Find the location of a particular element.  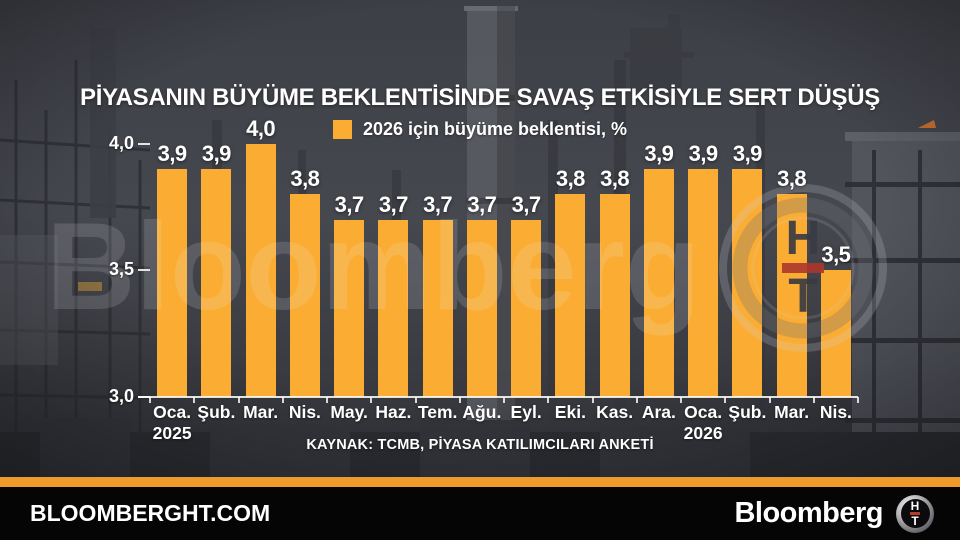

legend-label: 2026 için büyüme beklentisi, % is located at coordinates (495, 129).